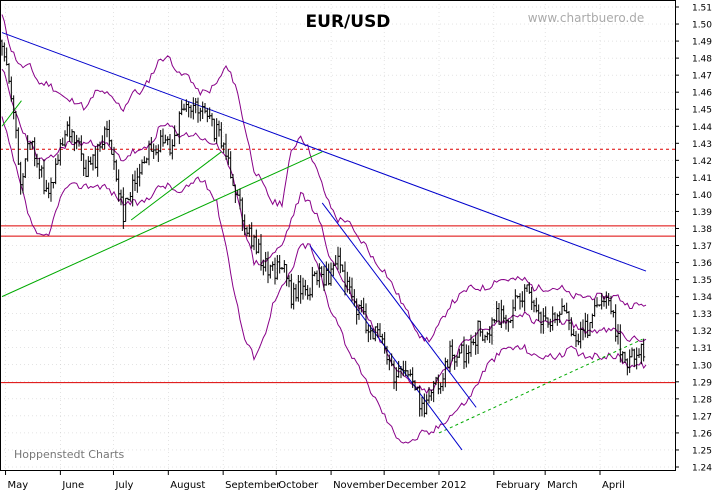 The height and width of the screenshot is (496, 720). What do you see at coordinates (702, 247) in the screenshot?
I see `y-tick-label: 1.37` at bounding box center [702, 247].